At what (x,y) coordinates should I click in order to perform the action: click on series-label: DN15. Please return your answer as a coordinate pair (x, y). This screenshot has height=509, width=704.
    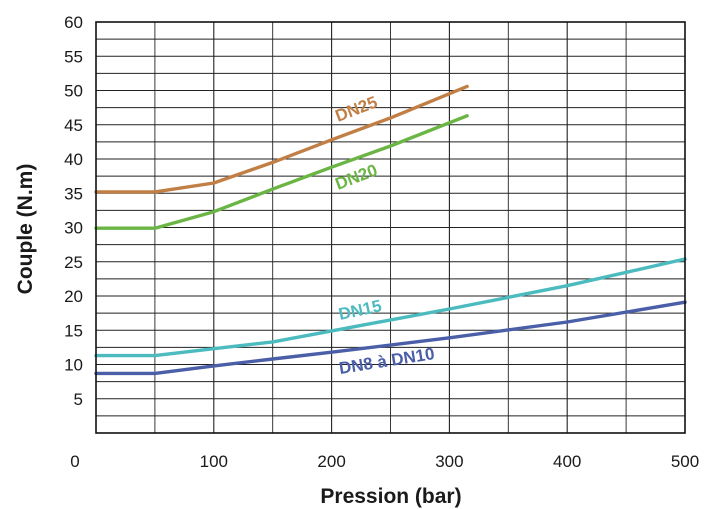
    Looking at the image, I should click on (360, 310).